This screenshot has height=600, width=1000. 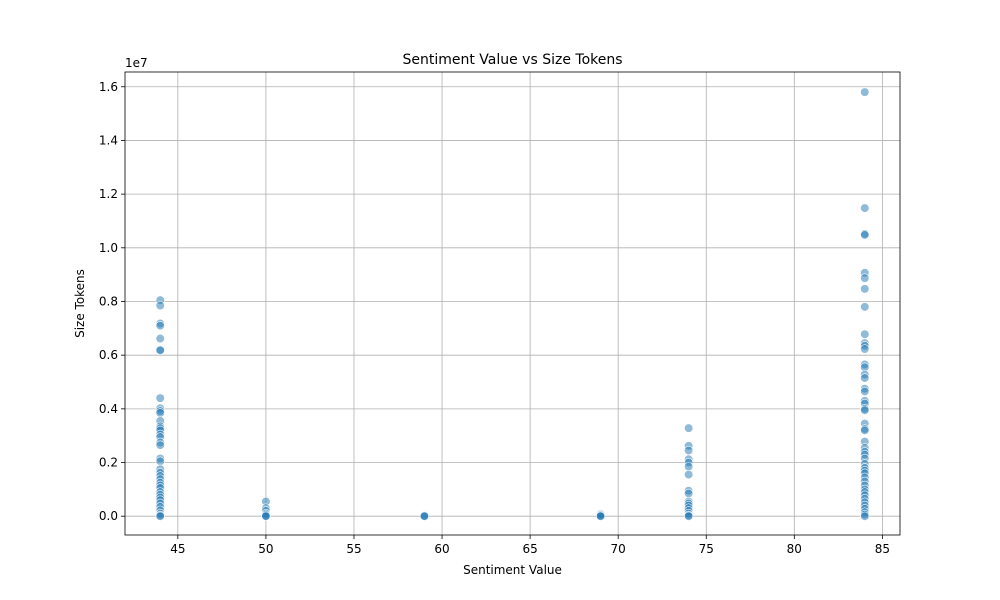 I want to click on x-tick-label: 45, so click(x=177, y=549).